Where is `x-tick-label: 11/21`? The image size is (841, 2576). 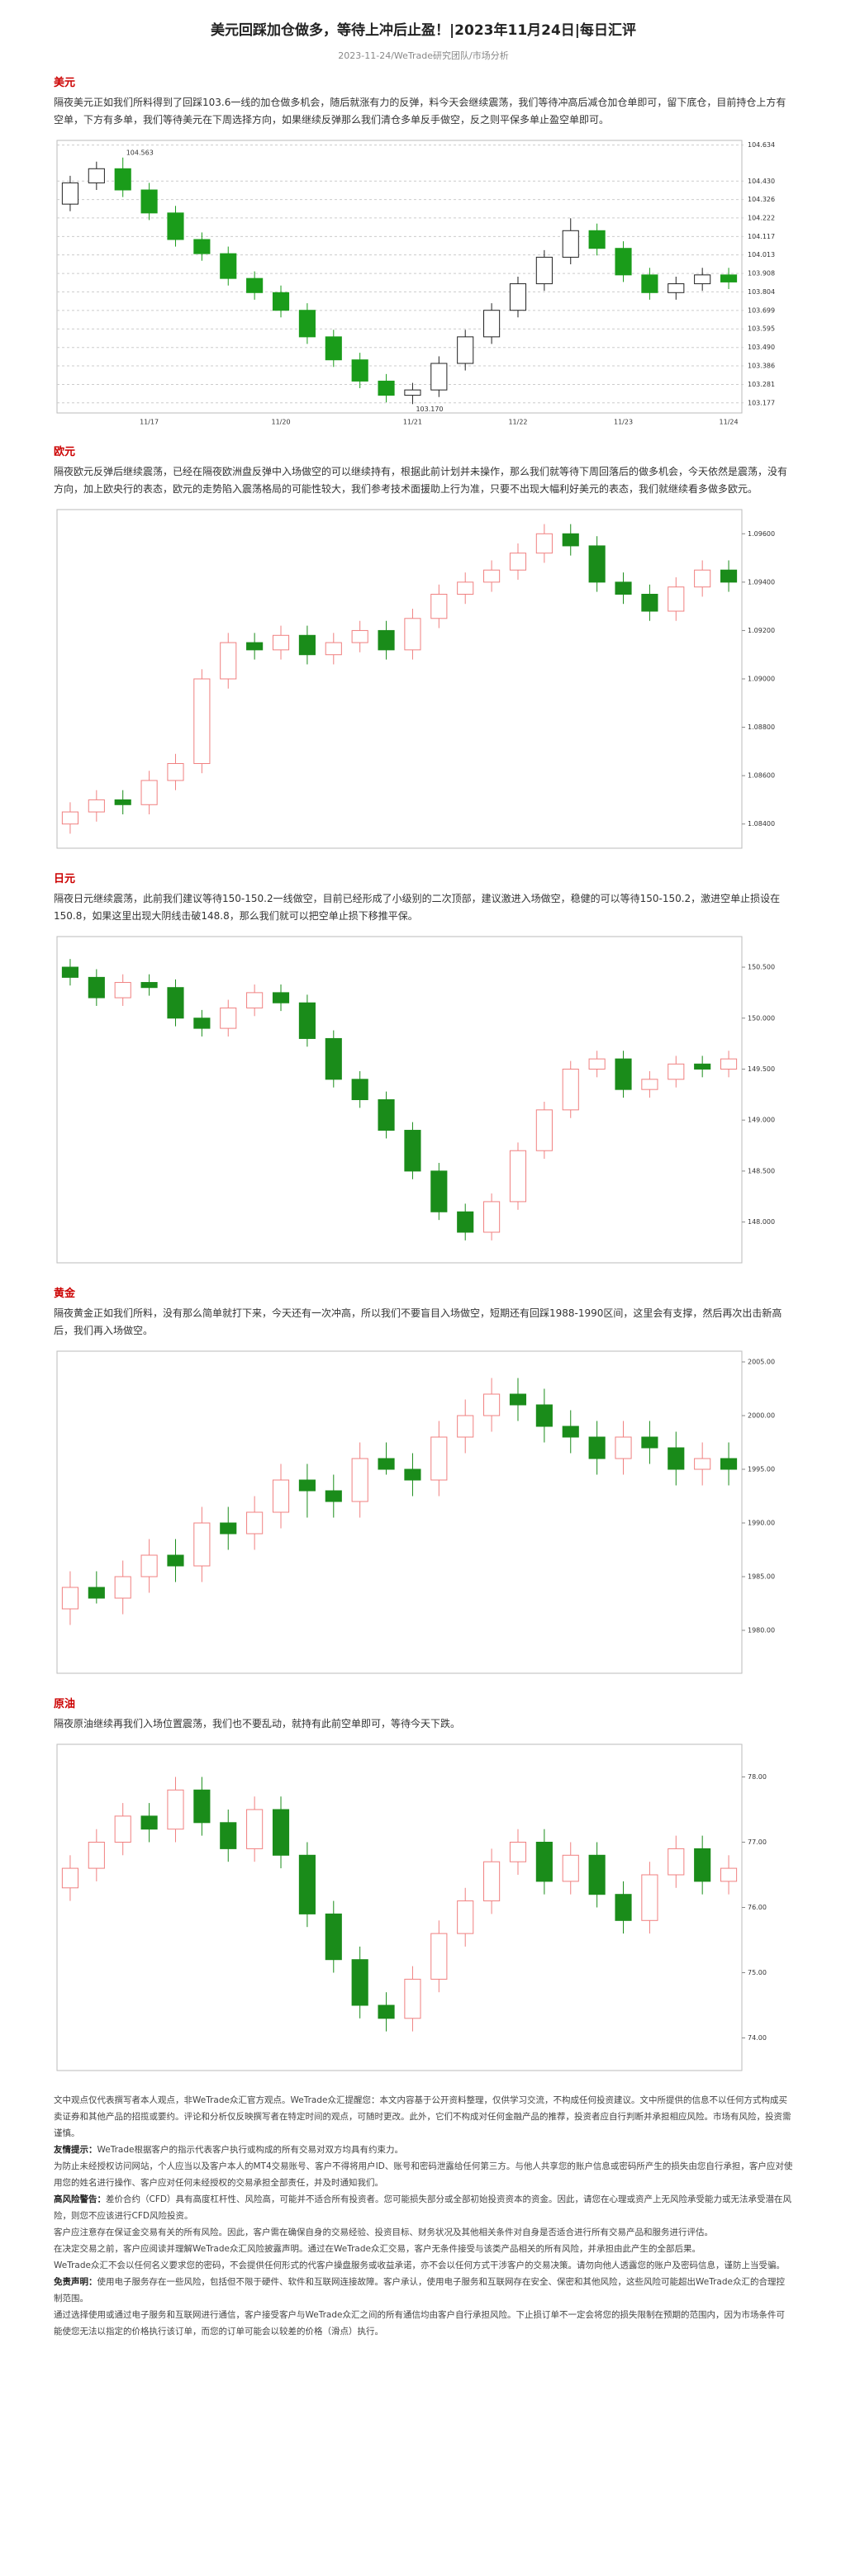 x-tick-label: 11/21 is located at coordinates (412, 422).